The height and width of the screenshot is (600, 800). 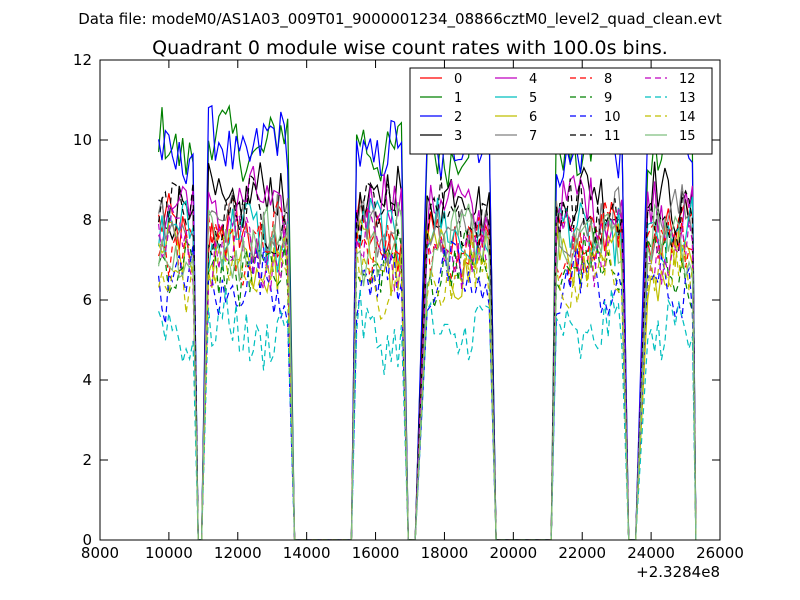 What do you see at coordinates (561, 111) in the screenshot?
I see `legend-box` at bounding box center [561, 111].